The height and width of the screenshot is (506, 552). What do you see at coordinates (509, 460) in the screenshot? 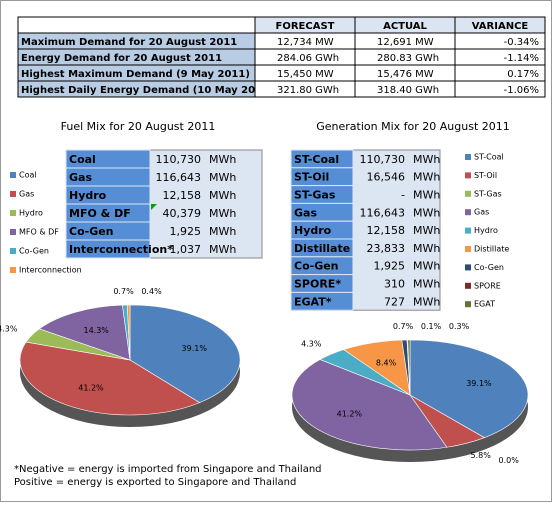
I see `data-label: 0.0%` at bounding box center [509, 460].